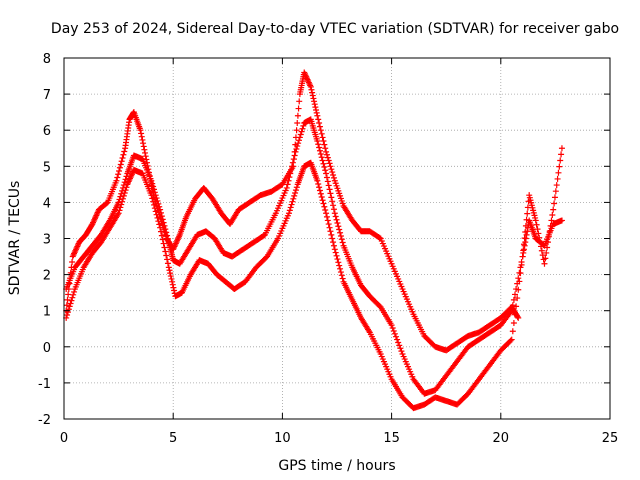 This screenshot has height=480, width=640. What do you see at coordinates (44, 420) in the screenshot?
I see `y-tick-label: -2` at bounding box center [44, 420].